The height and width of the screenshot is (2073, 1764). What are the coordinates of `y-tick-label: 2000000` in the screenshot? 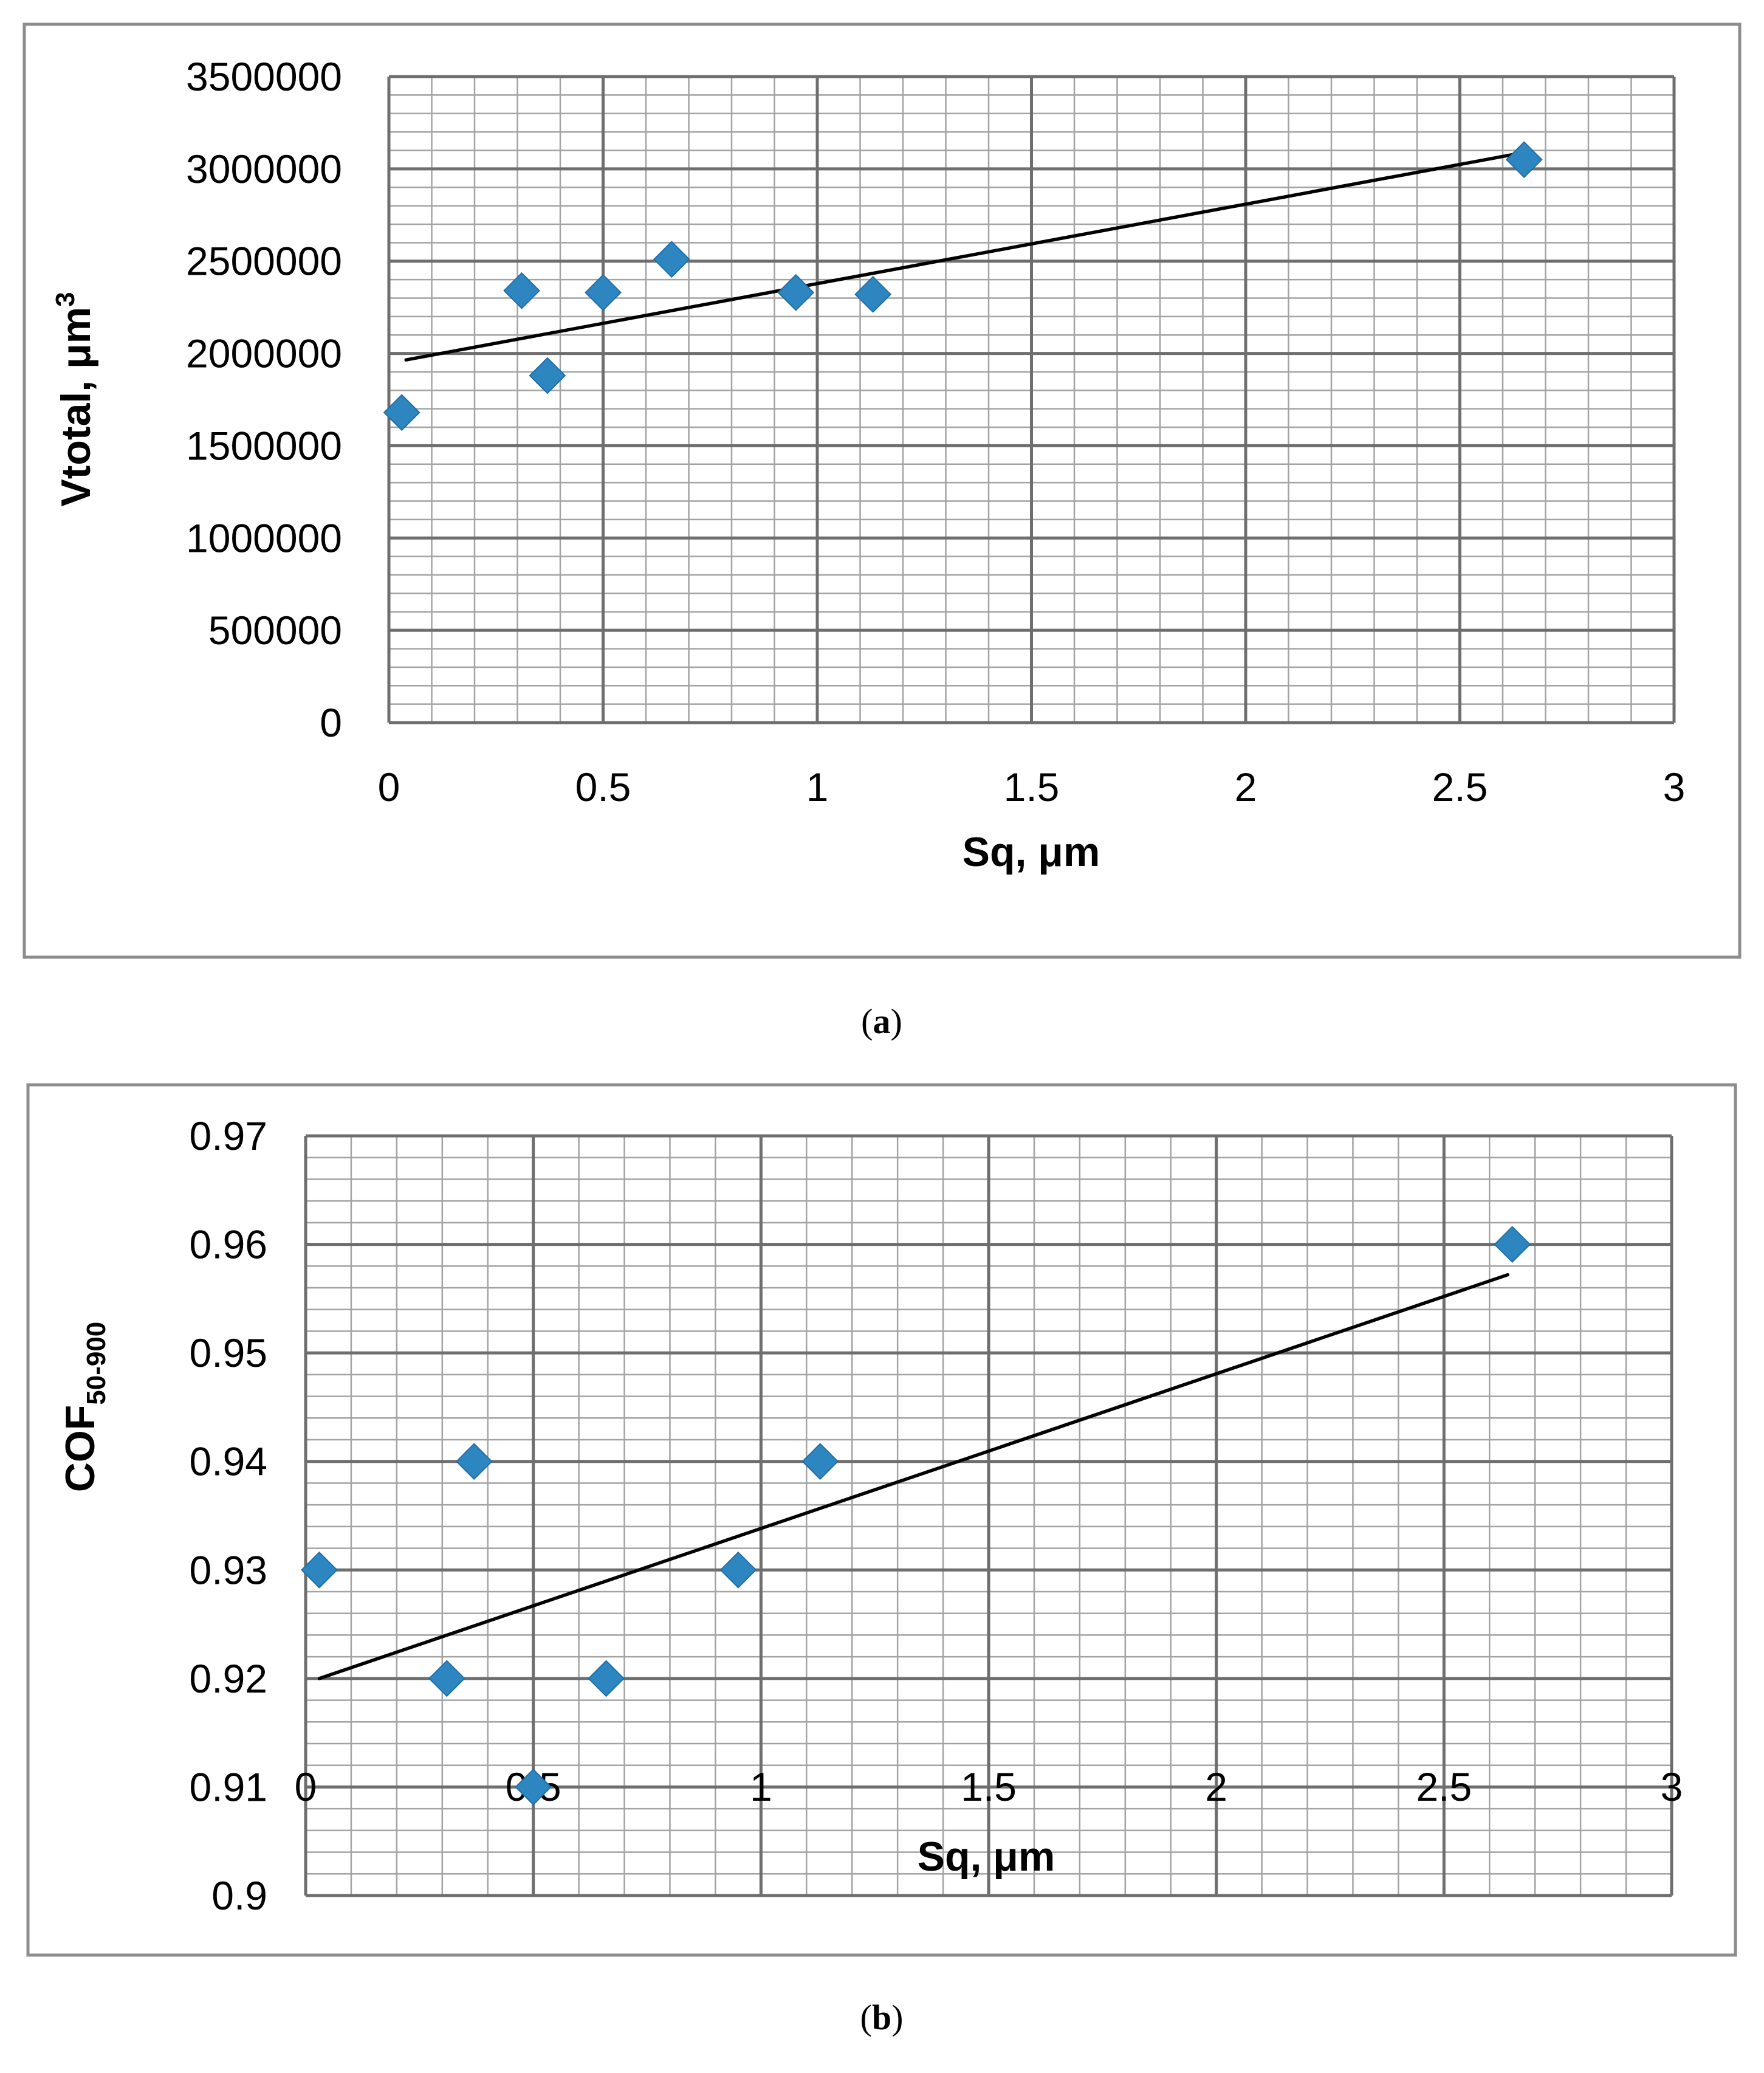 It's located at (264, 353).